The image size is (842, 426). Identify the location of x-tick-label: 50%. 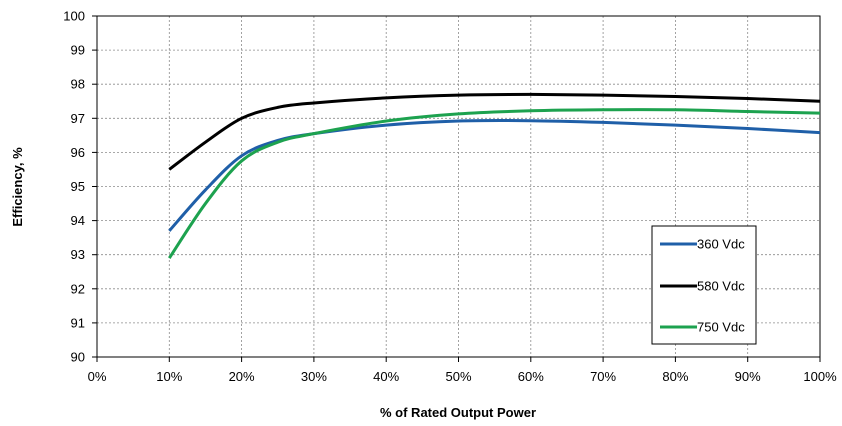
(458, 376).